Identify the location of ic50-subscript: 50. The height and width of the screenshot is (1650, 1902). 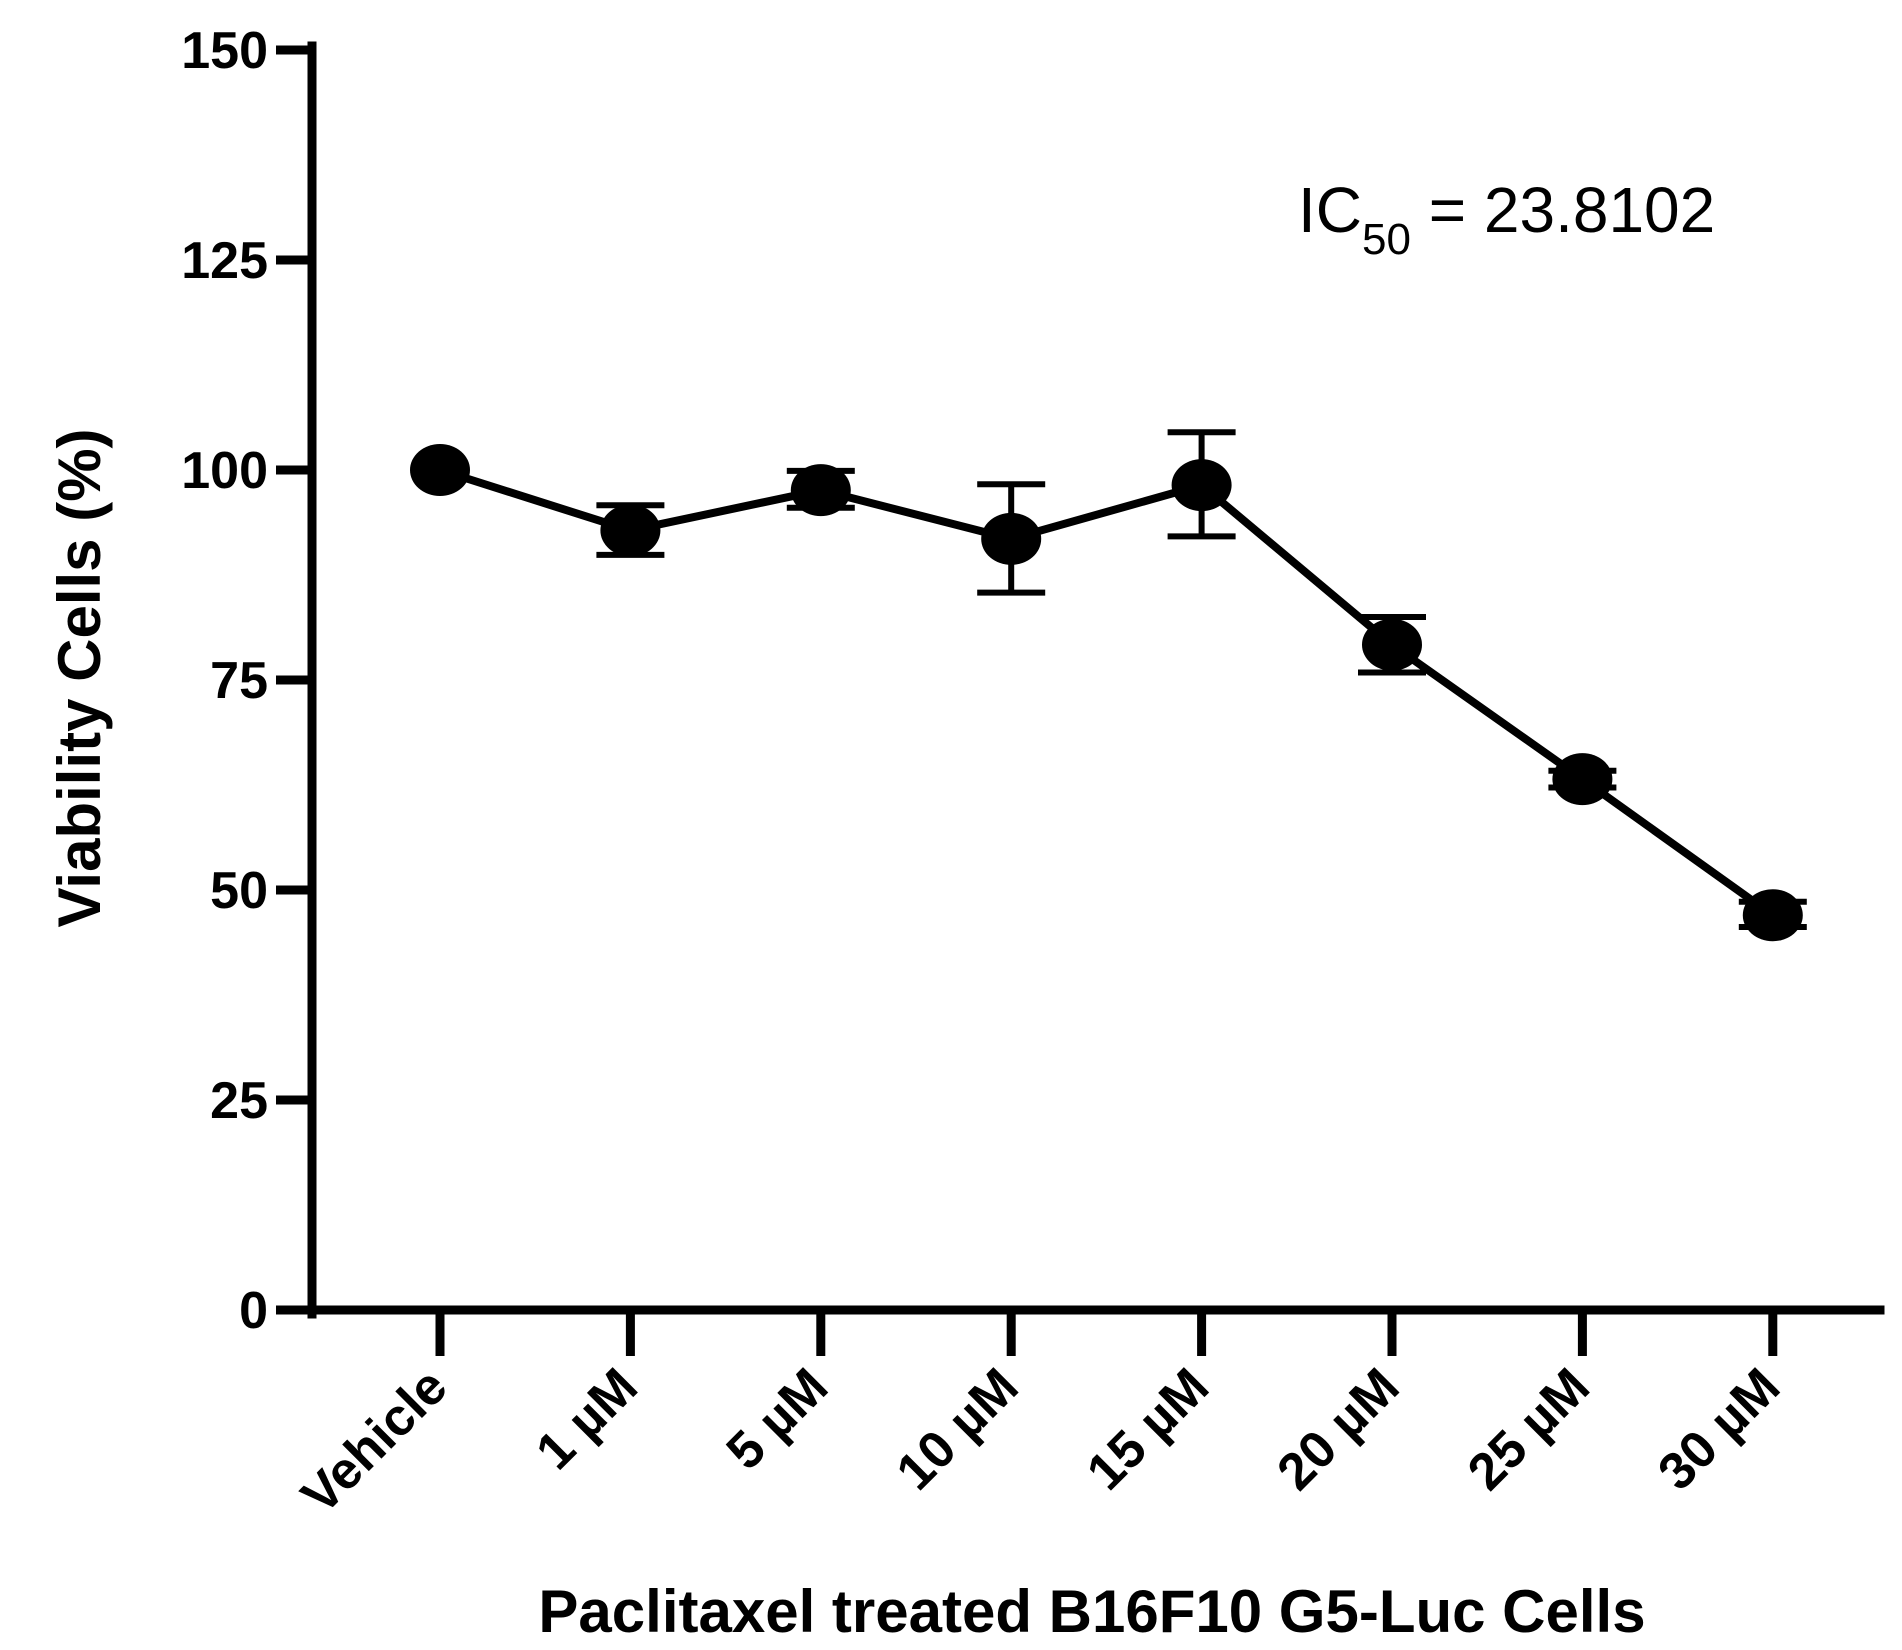
(1386, 239).